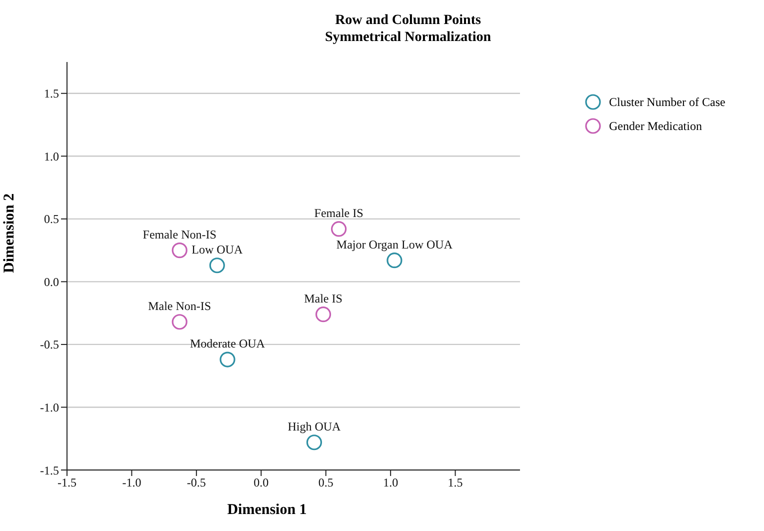 Image resolution: width=764 pixels, height=531 pixels. Describe the element at coordinates (132, 483) in the screenshot. I see `x-tick-label: -1.0` at that location.